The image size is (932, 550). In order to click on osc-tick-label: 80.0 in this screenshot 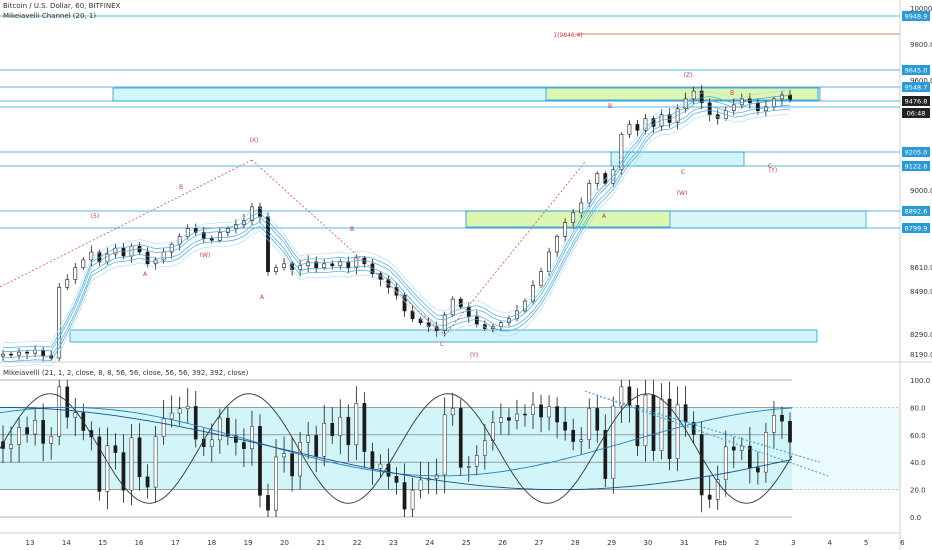, I will do `click(918, 408)`.